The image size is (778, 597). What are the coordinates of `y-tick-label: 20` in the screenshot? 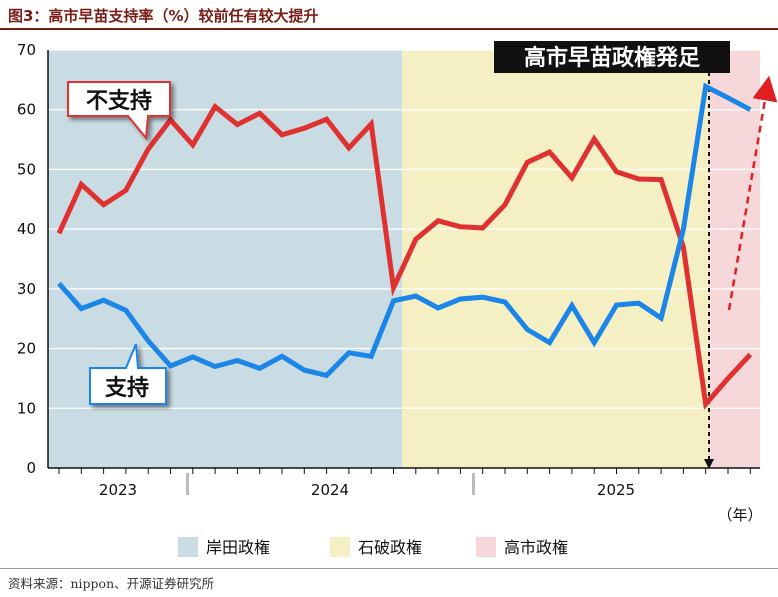 It's located at (26, 349).